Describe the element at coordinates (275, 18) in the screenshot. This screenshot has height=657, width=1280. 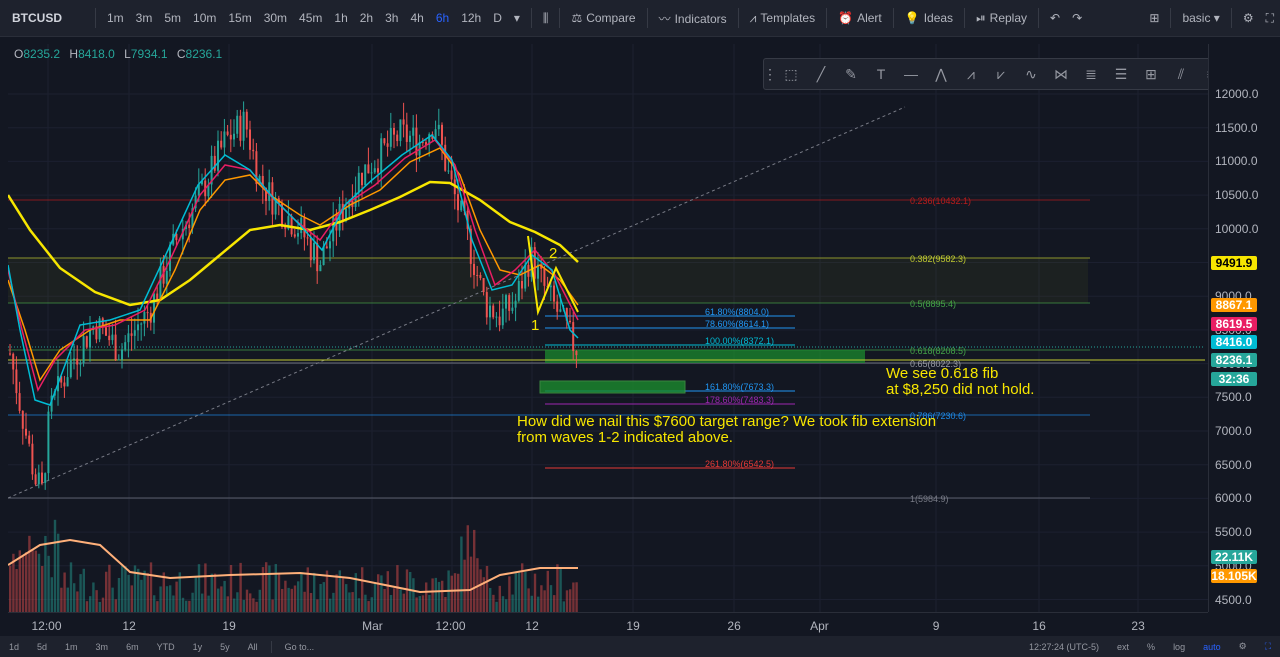
I see `interval-30m: 30m` at that location.